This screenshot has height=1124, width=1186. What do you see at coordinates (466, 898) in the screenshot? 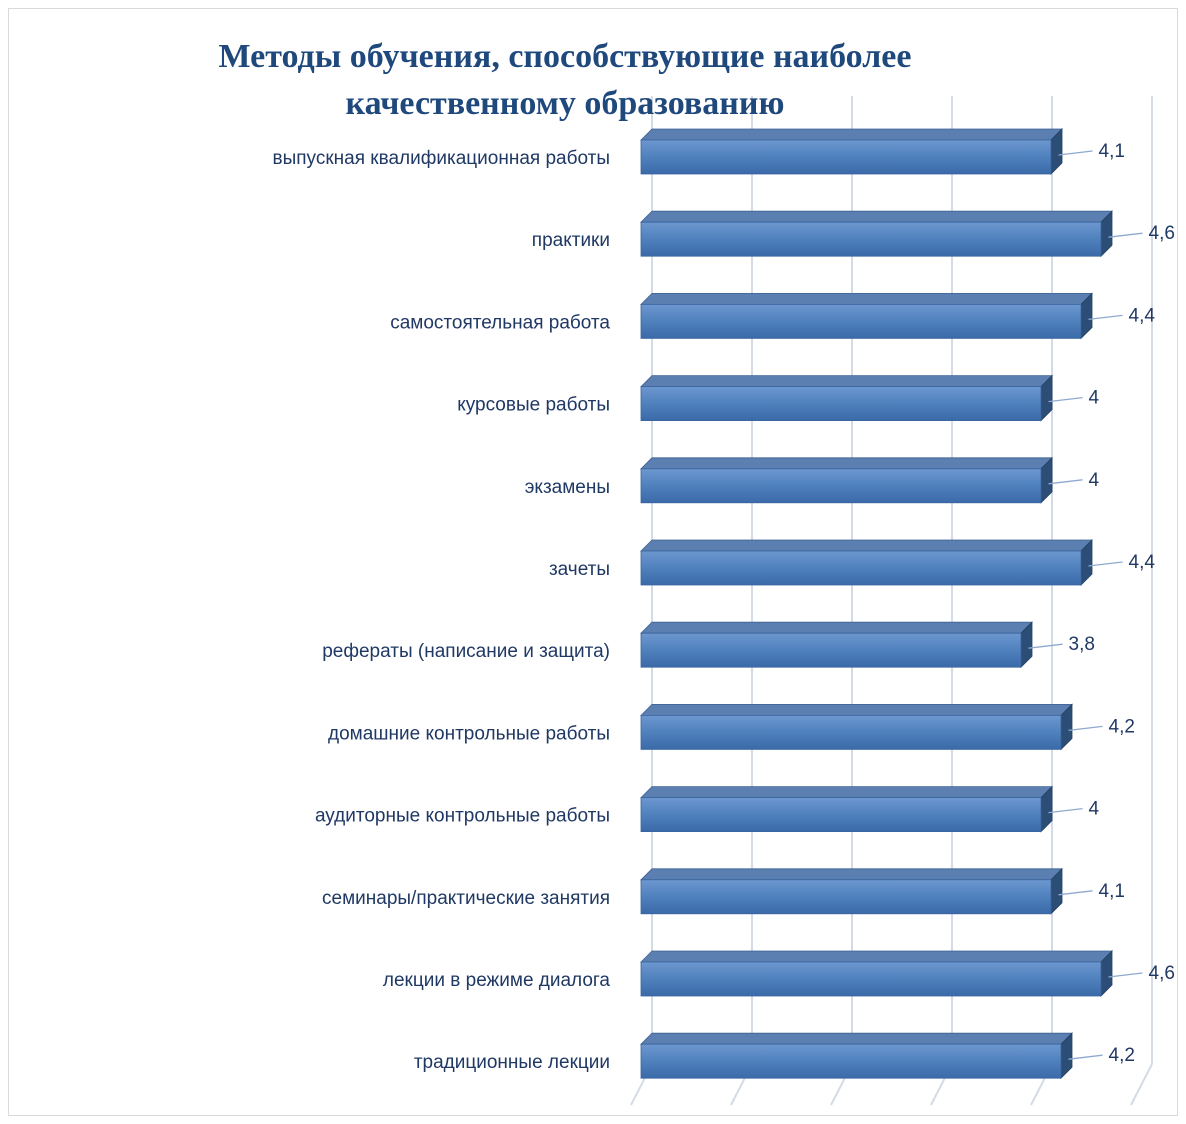
I see `category-label: семинары/практические занятия` at bounding box center [466, 898].